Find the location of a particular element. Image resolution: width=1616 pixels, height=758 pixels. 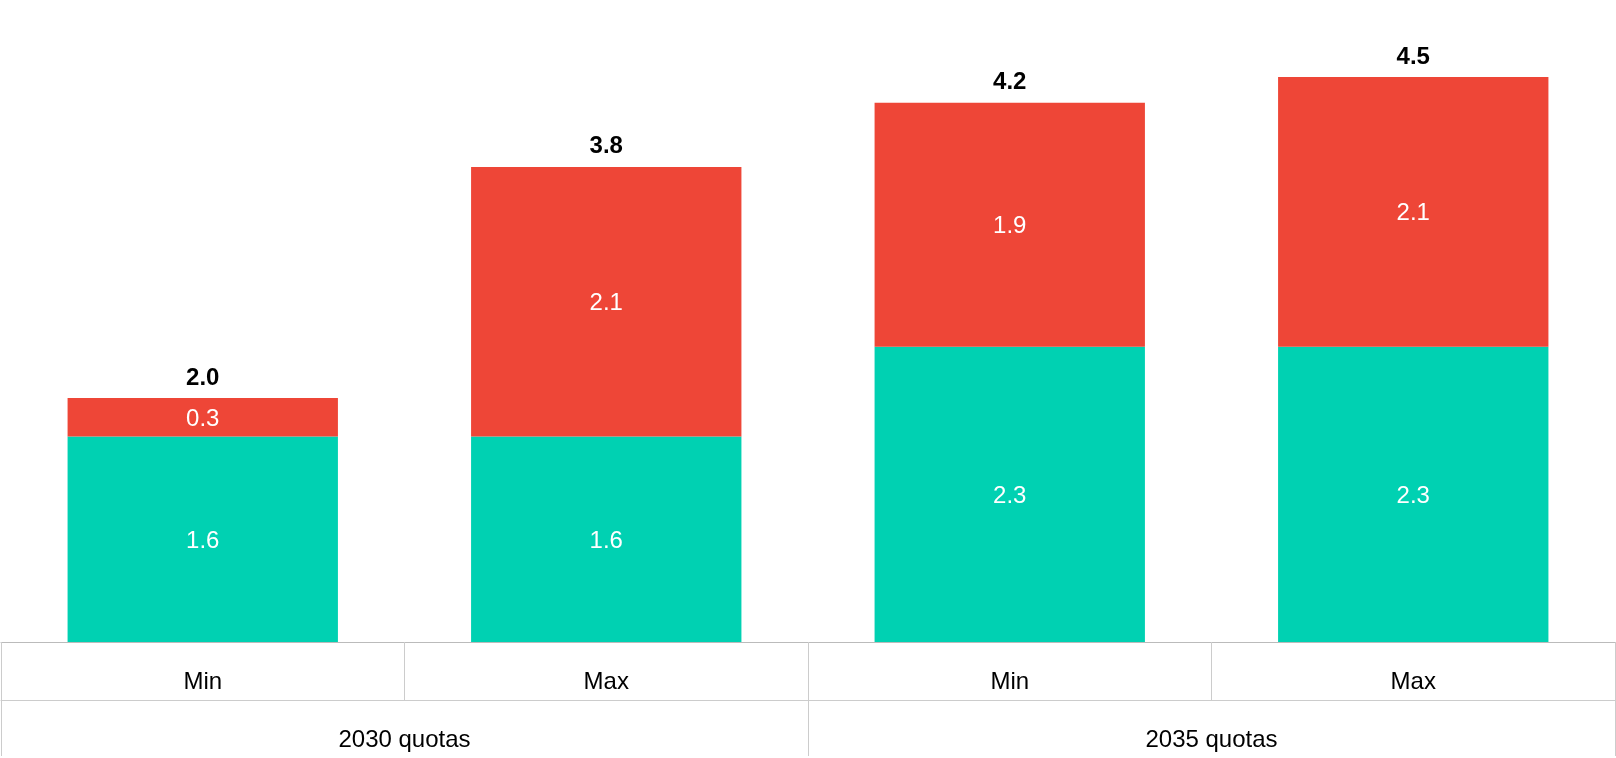

data-label: 0.3 is located at coordinates (203, 417).